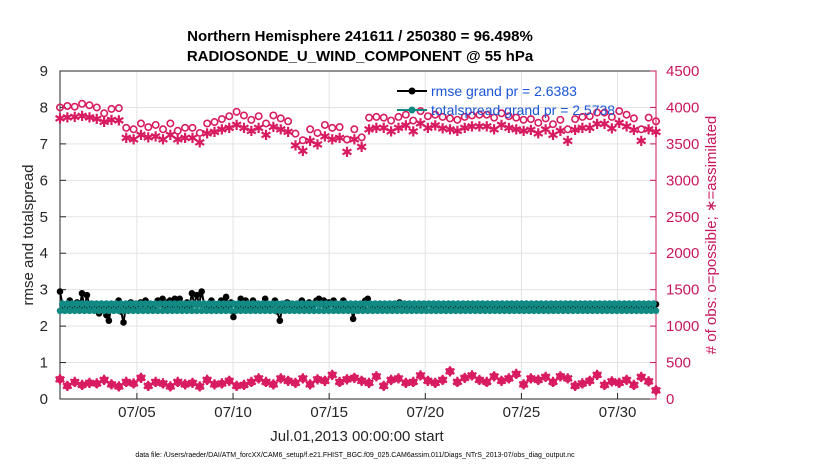  What do you see at coordinates (682, 107) in the screenshot?
I see `right-tick-label: 4000` at bounding box center [682, 107].